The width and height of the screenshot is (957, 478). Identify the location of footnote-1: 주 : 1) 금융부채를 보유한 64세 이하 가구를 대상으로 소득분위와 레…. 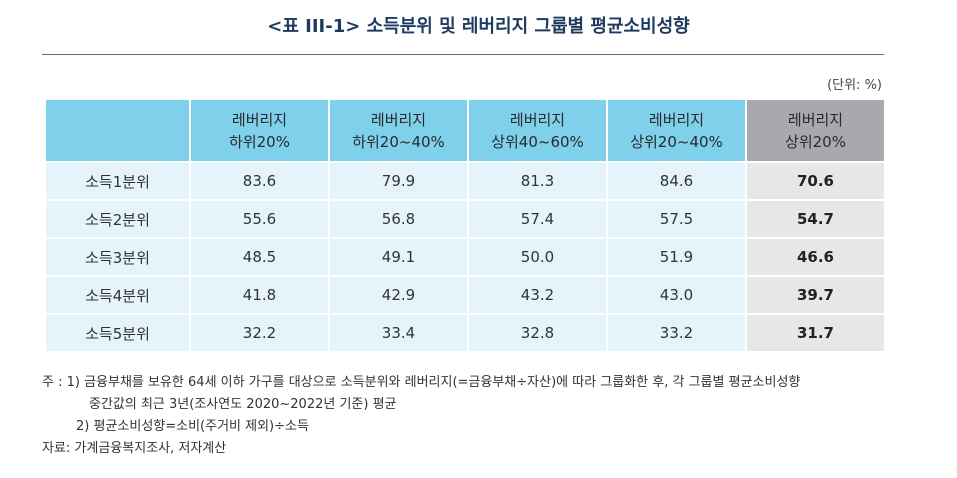
(421, 382).